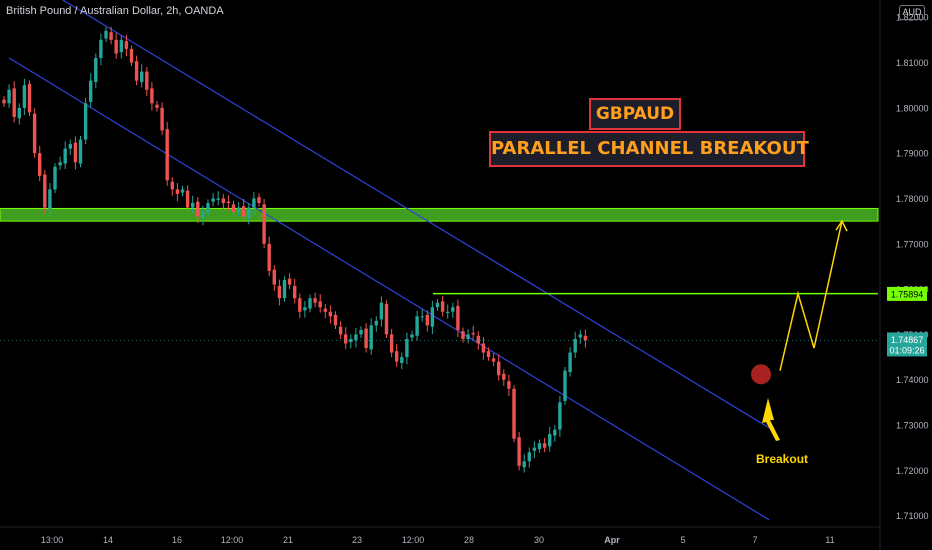  Describe the element at coordinates (906, 350) in the screenshot. I see `countdown-label: 01:09:26` at that location.